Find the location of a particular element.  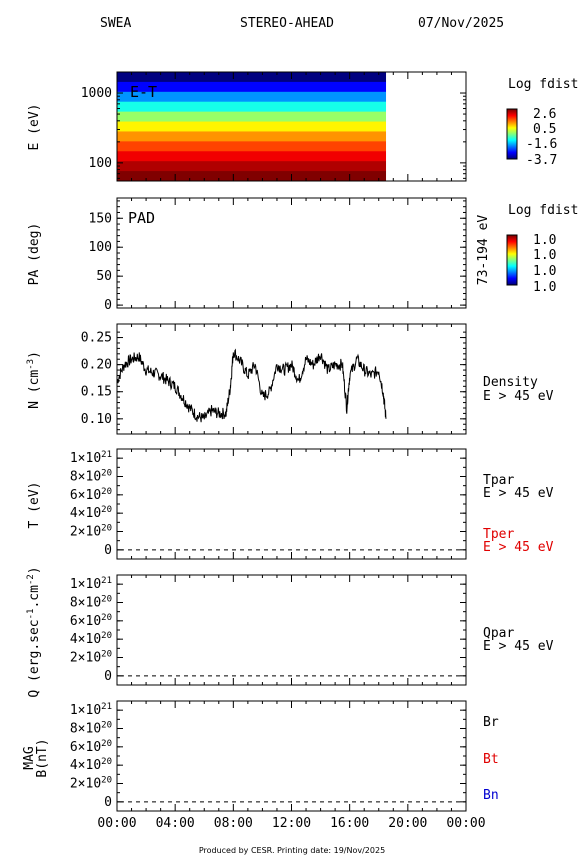

x-tick-labels: 00:00 04:00 08:00 12:00 16:00 20:00 00:00 is located at coordinates (291, 823).